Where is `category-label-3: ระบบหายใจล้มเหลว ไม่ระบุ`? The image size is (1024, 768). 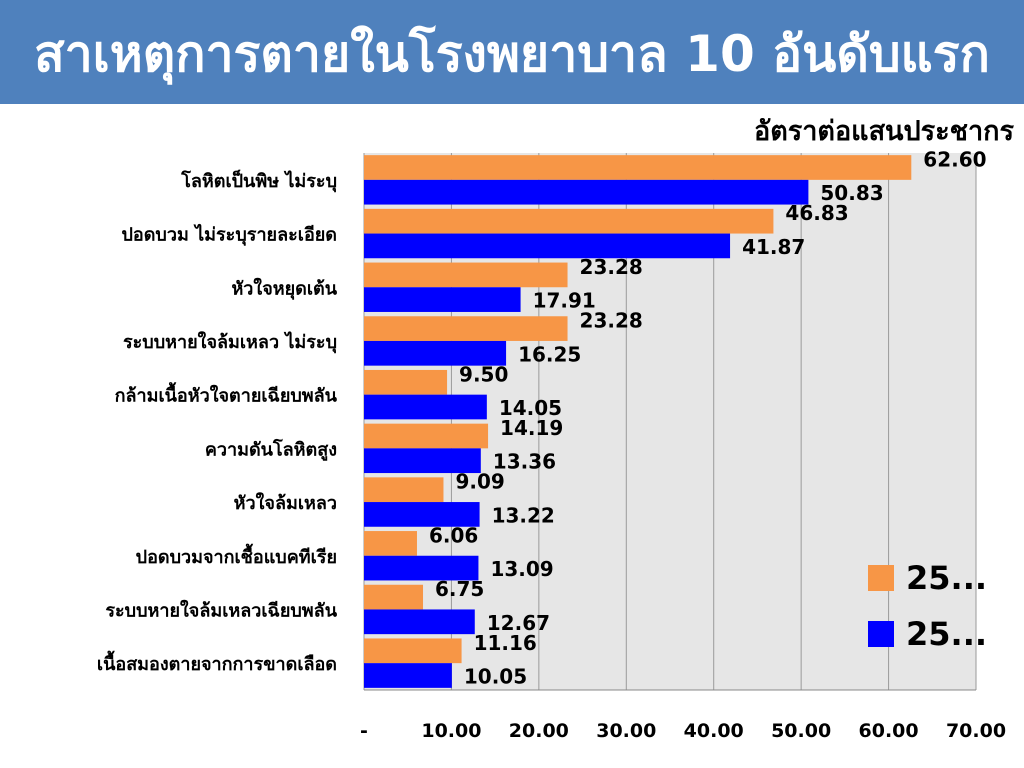 category-label-3: ระบบหายใจล้มเหลว ไม่ระบุ is located at coordinates (230, 342).